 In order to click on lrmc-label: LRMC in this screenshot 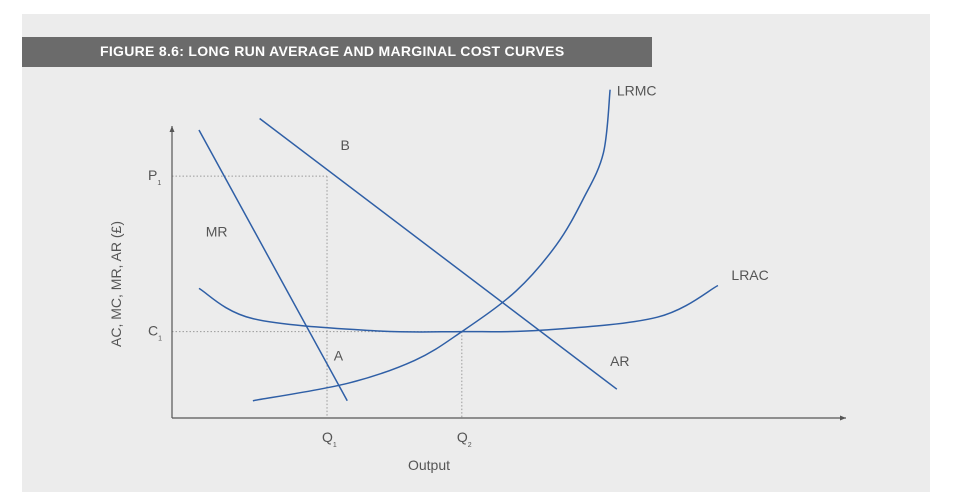, I will do `click(637, 90)`.